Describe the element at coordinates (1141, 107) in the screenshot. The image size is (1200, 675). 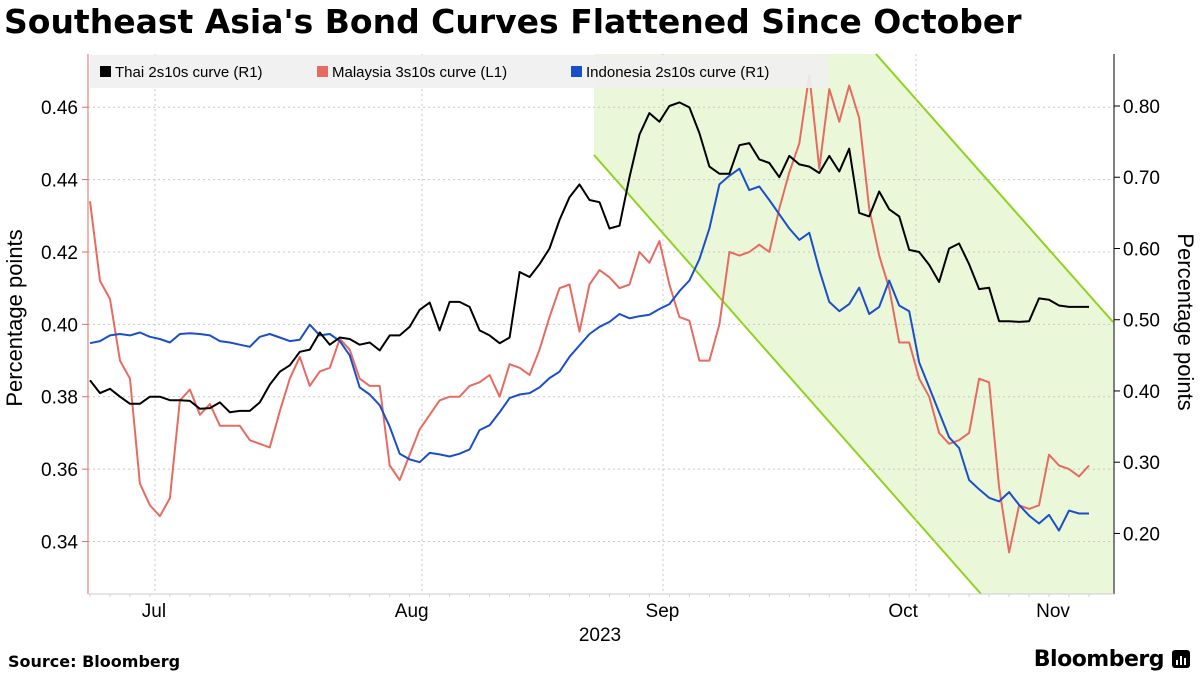
I see `right-tick-label-6: 0.80` at that location.